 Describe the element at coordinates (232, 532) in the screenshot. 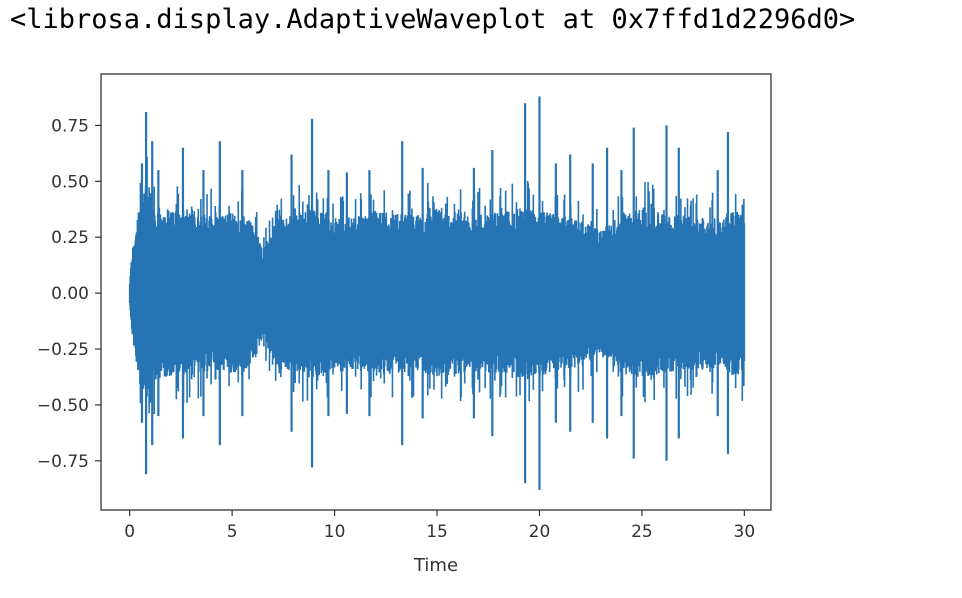

I see `x-tick-label: 5` at that location.